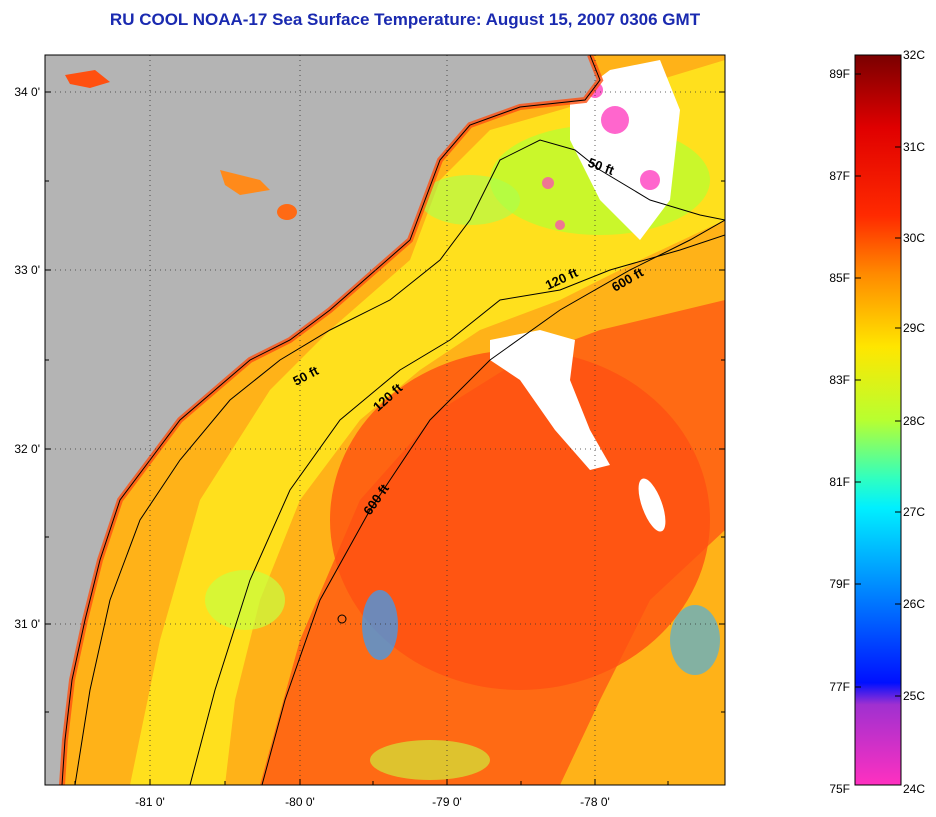 This screenshot has width=936, height=817. Describe the element at coordinates (914, 512) in the screenshot. I see `colorbar-c-27: 27C` at that location.